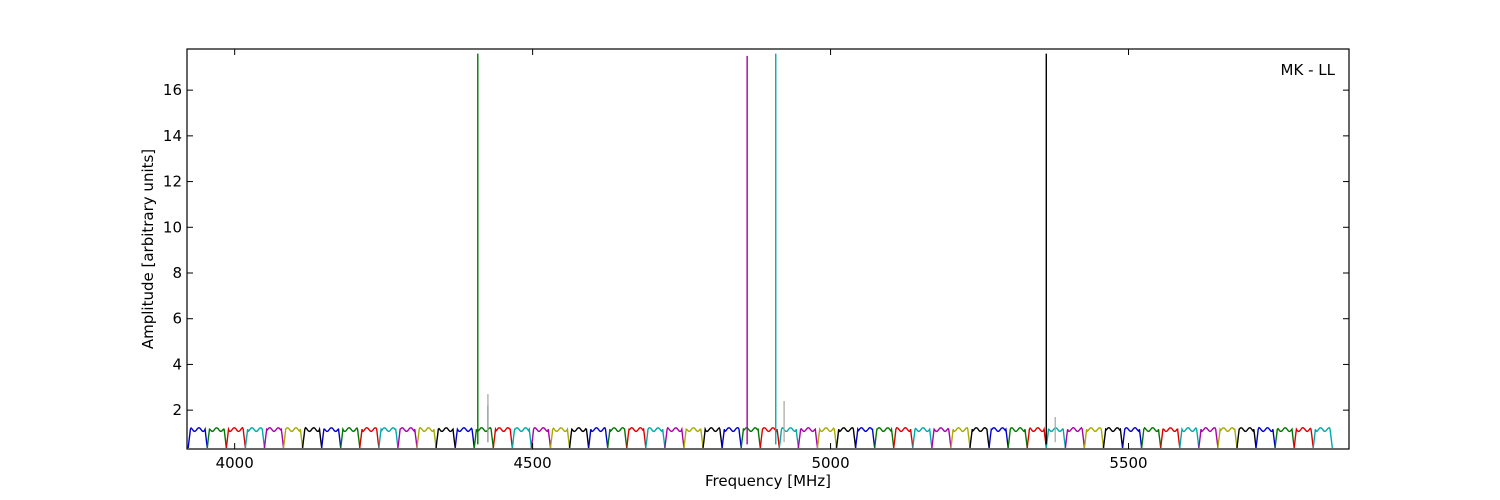  I want to click on y-tick-label: 2, so click(177, 410).